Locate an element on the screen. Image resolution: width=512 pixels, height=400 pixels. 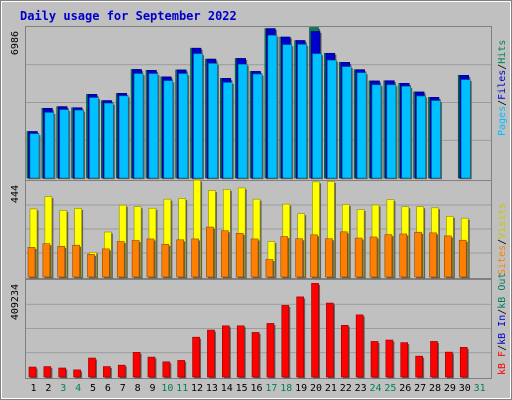
legend-hits-files-pages: Pages/Files/Hits is located at coordinates (502, 88).